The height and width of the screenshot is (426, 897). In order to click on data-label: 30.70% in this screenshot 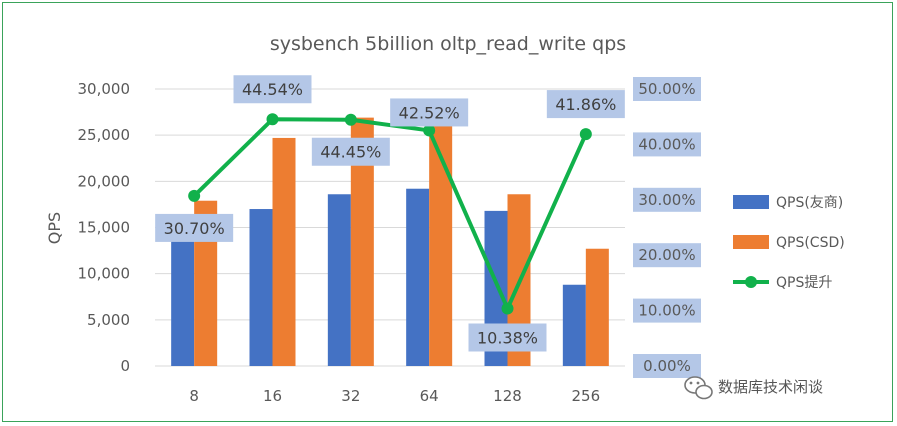, I will do `click(194, 228)`.